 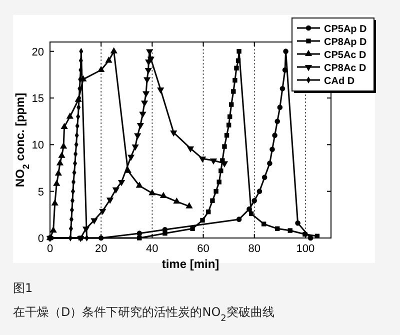 What do you see at coordinates (305, 249) in the screenshot?
I see `x-tick-label: 100` at bounding box center [305, 249].